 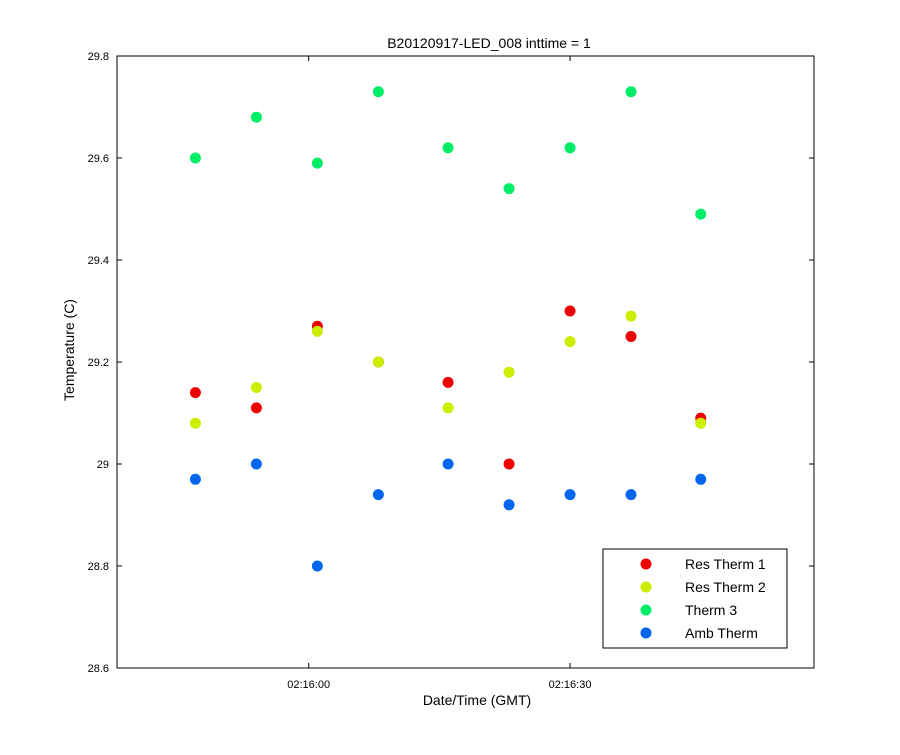 I want to click on y-tick-label: 29.2, so click(x=98, y=363).